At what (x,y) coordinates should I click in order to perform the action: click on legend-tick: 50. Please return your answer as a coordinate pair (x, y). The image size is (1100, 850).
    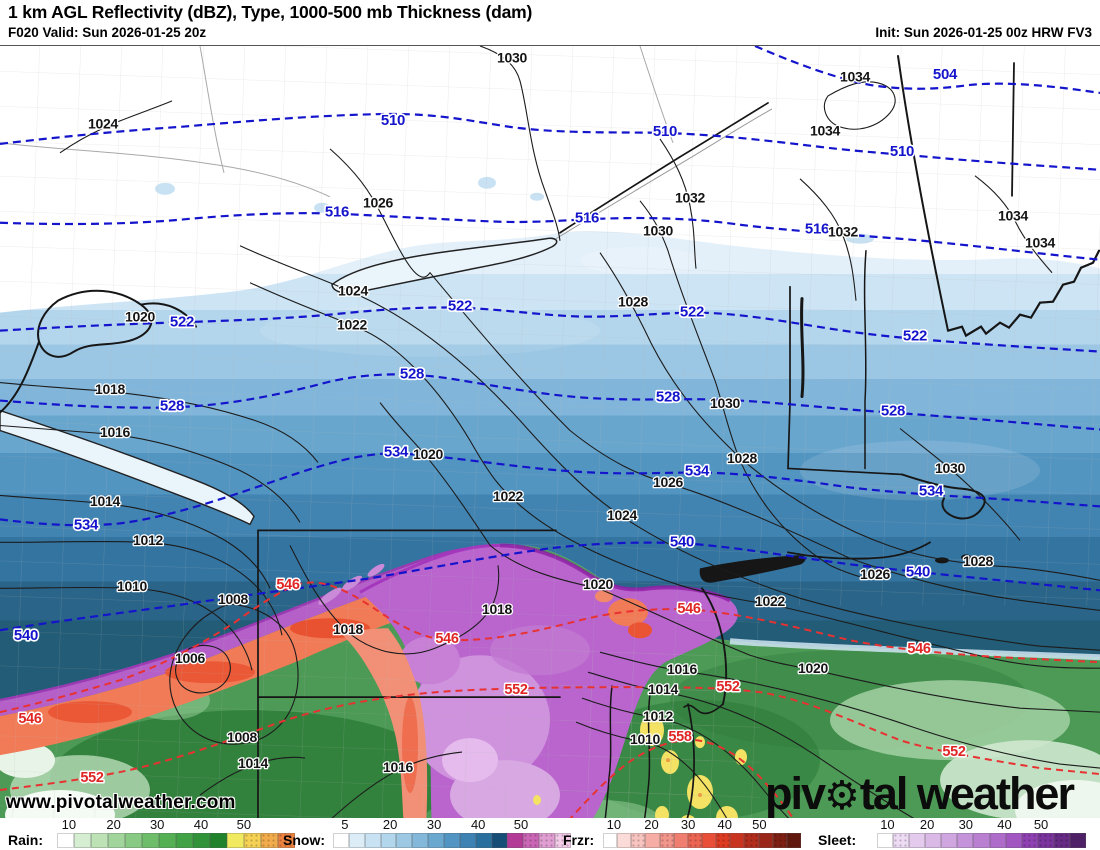
    Looking at the image, I should click on (759, 824).